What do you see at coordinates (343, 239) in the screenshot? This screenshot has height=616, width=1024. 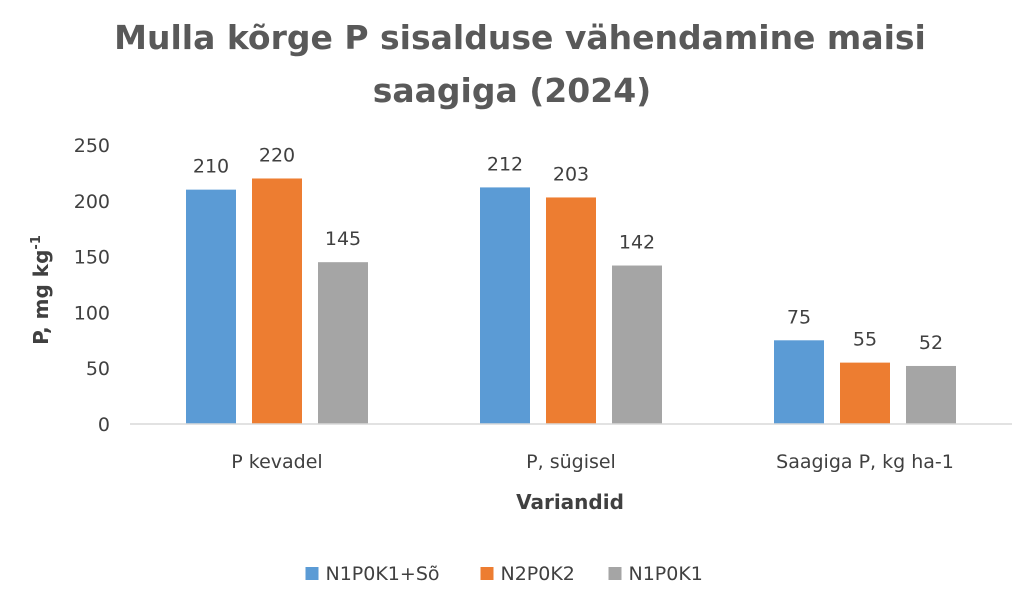 I see `data-label: 145` at bounding box center [343, 239].